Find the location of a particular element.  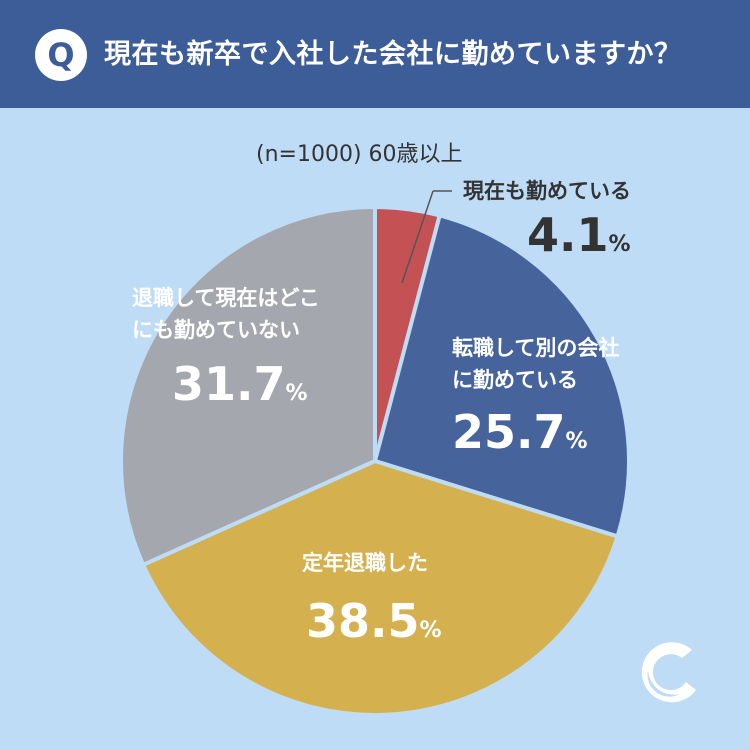

label-changed-job-line2: に勤めている is located at coordinates (515, 380).